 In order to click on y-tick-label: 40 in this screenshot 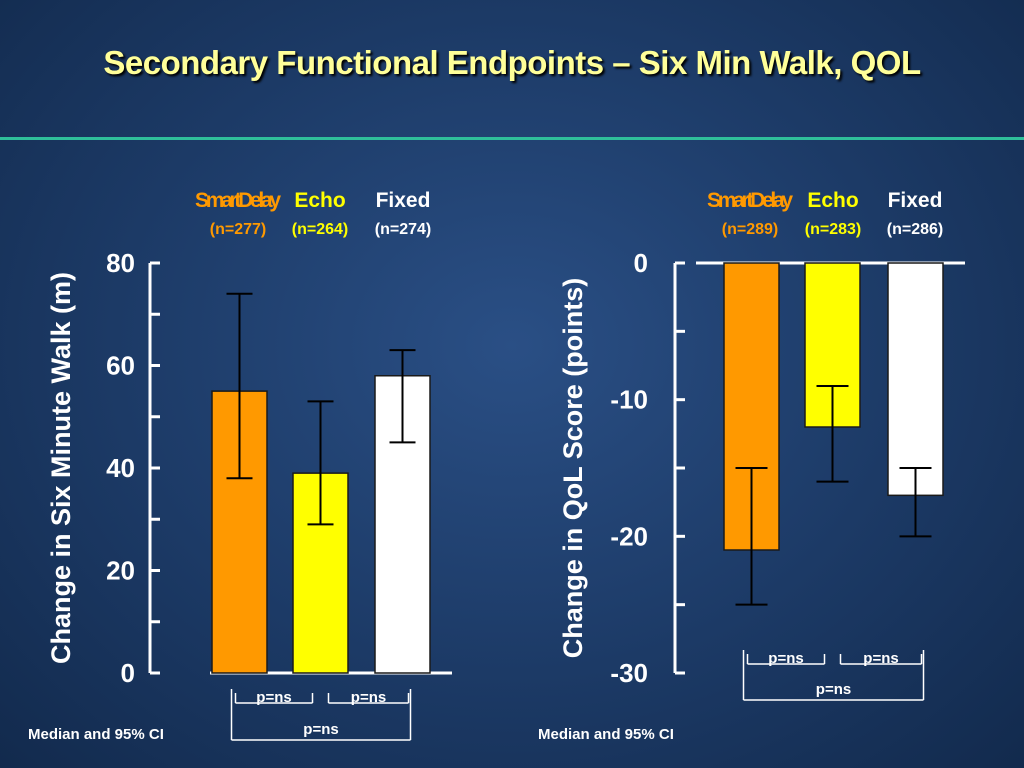, I will do `click(120, 468)`.